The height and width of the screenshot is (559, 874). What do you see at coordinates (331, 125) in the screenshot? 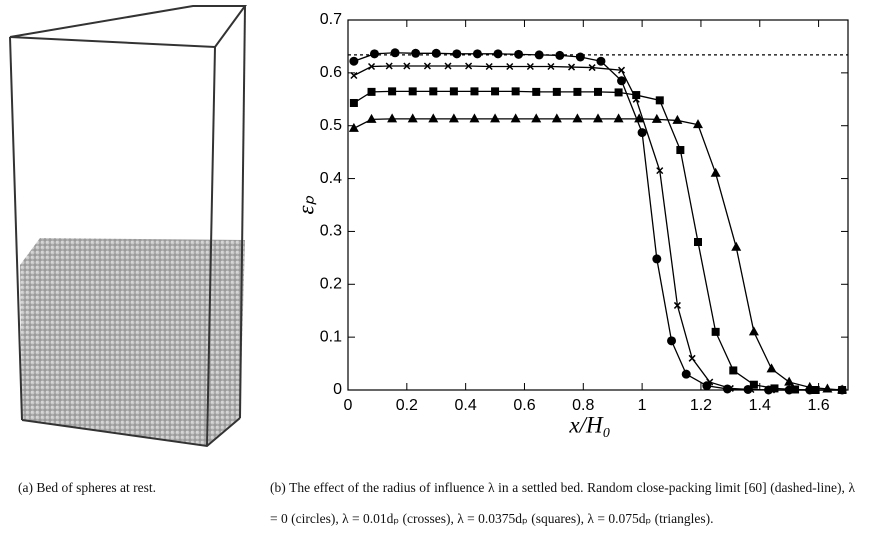
I see `y-tick-label: 0.5` at bounding box center [331, 125].